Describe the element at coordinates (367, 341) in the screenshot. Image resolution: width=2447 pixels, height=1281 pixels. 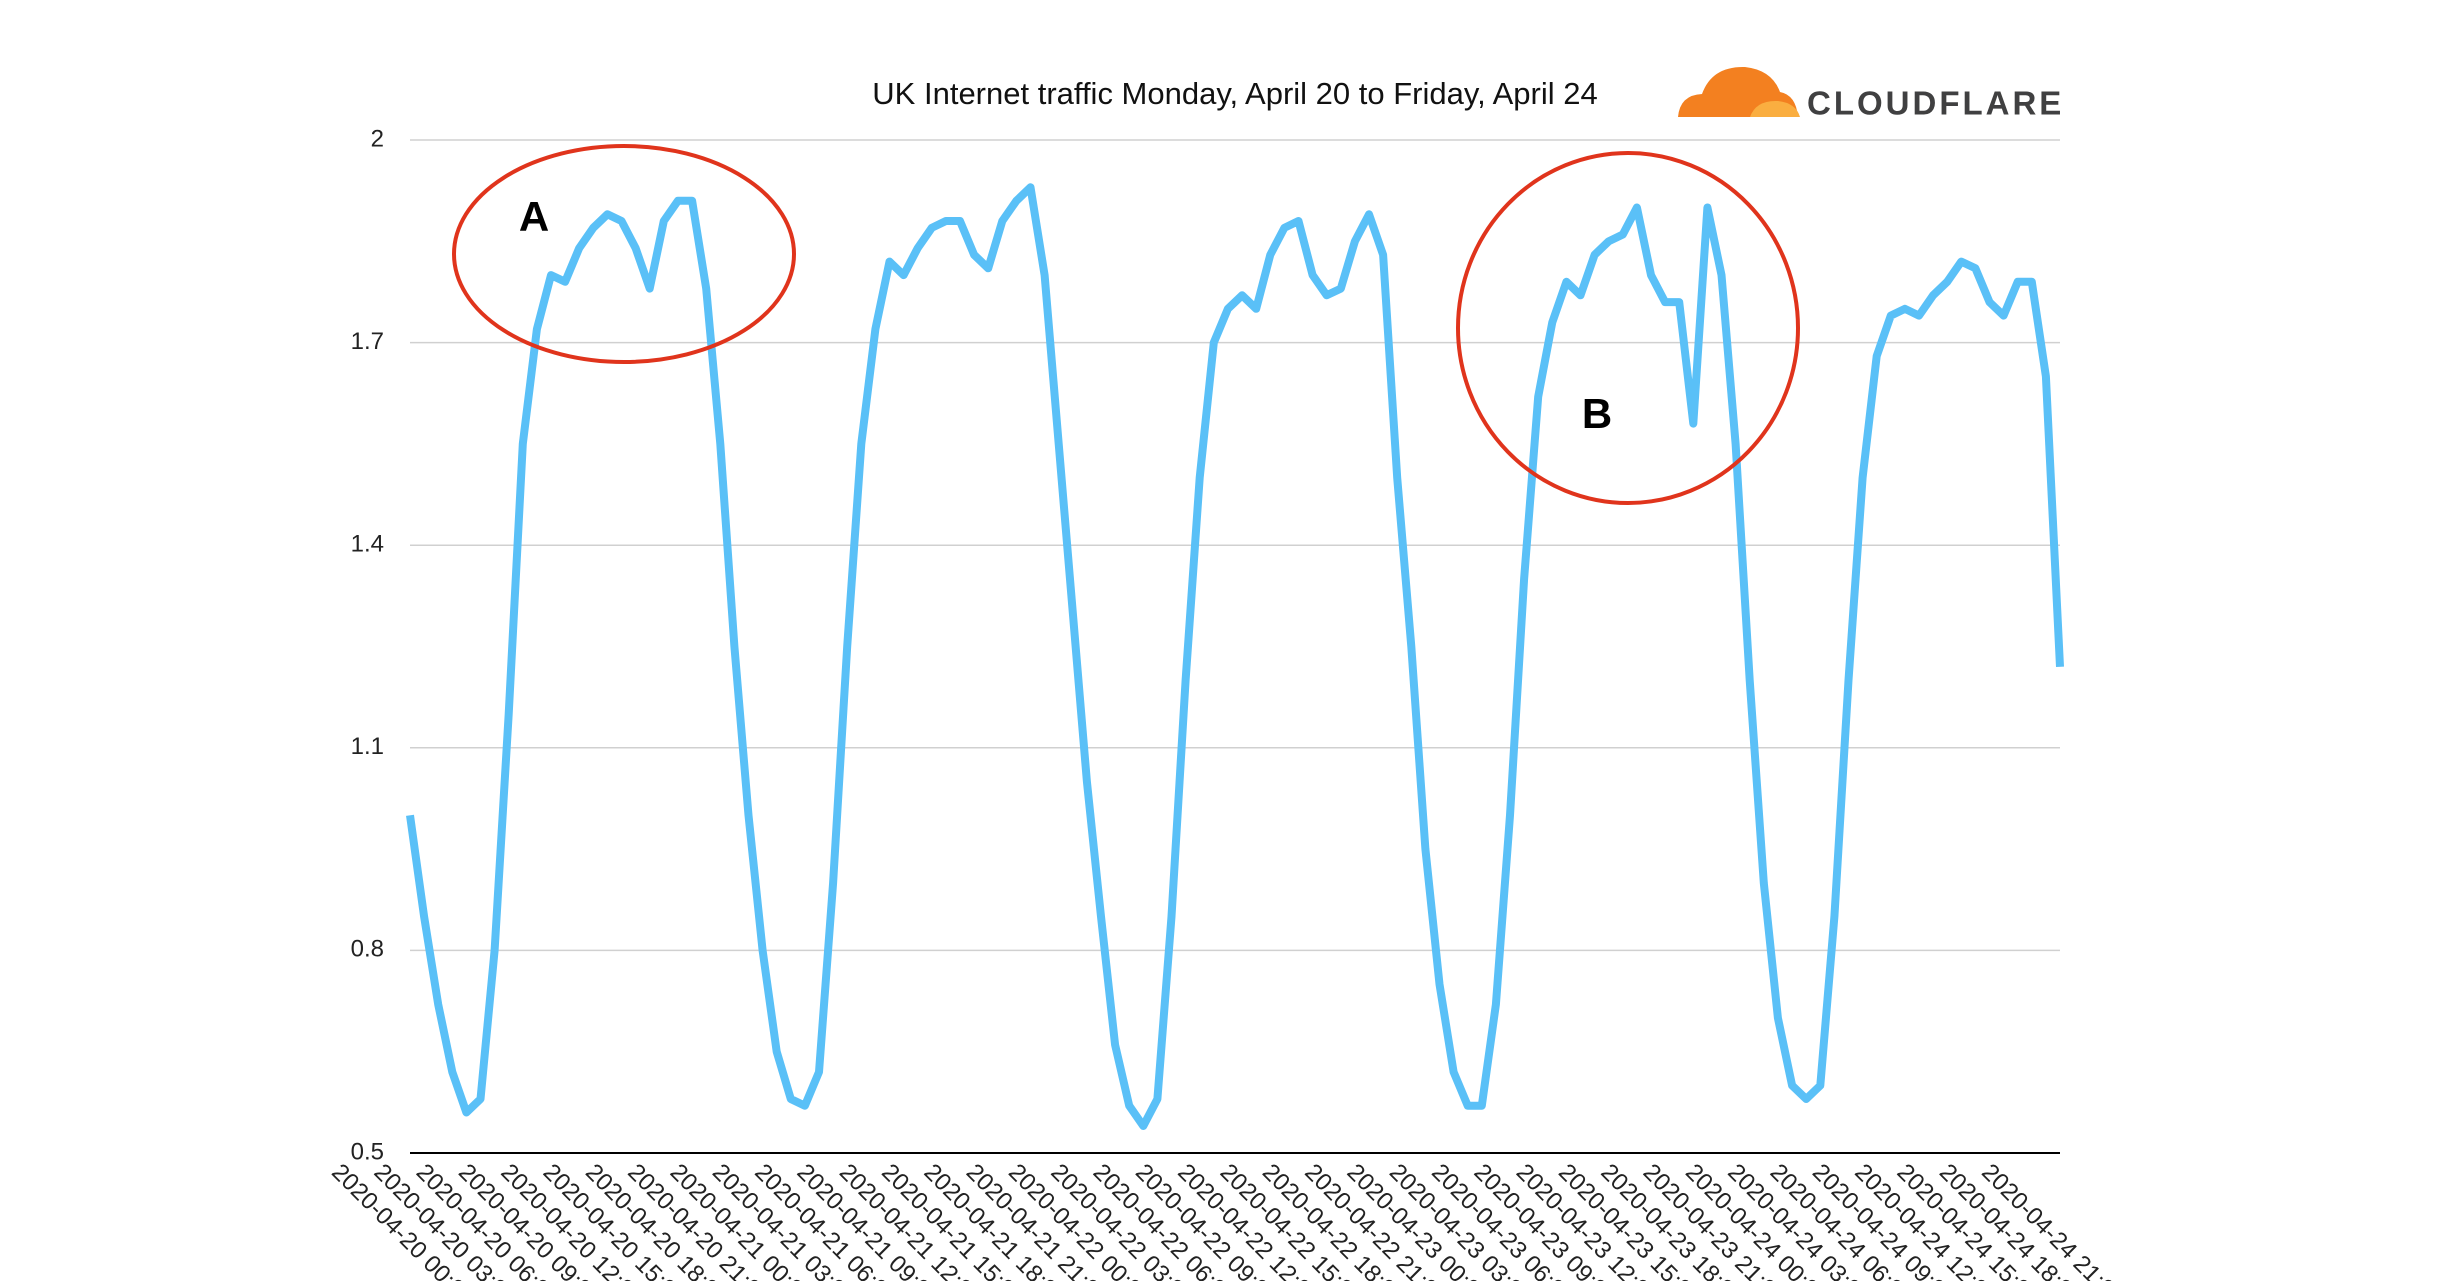
I see `y-tick-label: 1.7` at that location.